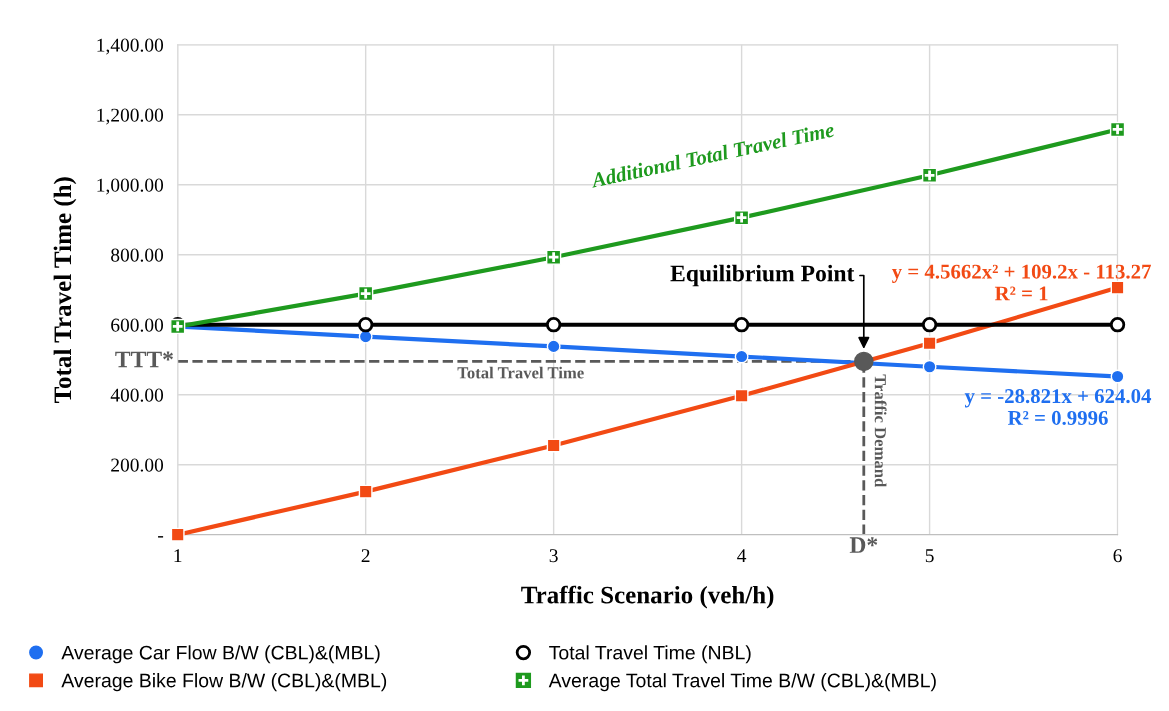  I want to click on annotation: y = -28.821x + 624.04 R² = 0.9996, so click(1058, 407).